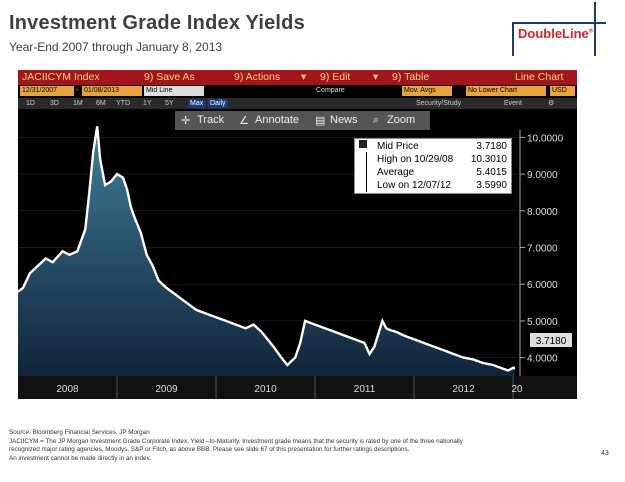 The image size is (625, 482). I want to click on lower-chart-select: No Lower Chart, so click(506, 91).